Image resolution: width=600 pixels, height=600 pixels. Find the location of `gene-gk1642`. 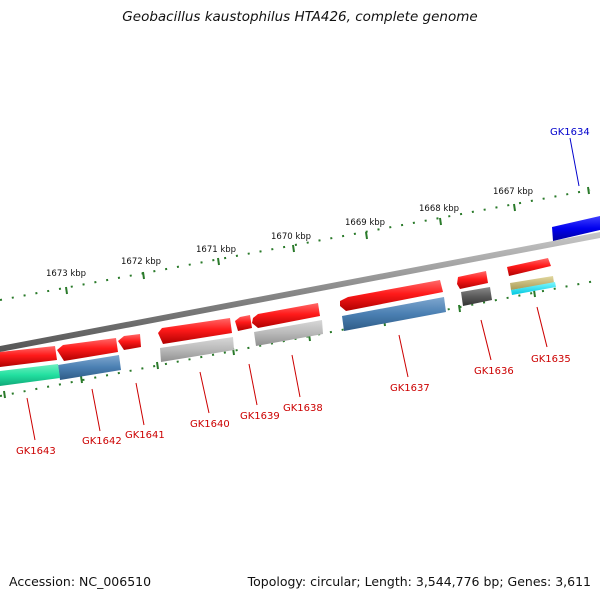

gene-gk1642 is located at coordinates (89, 359).